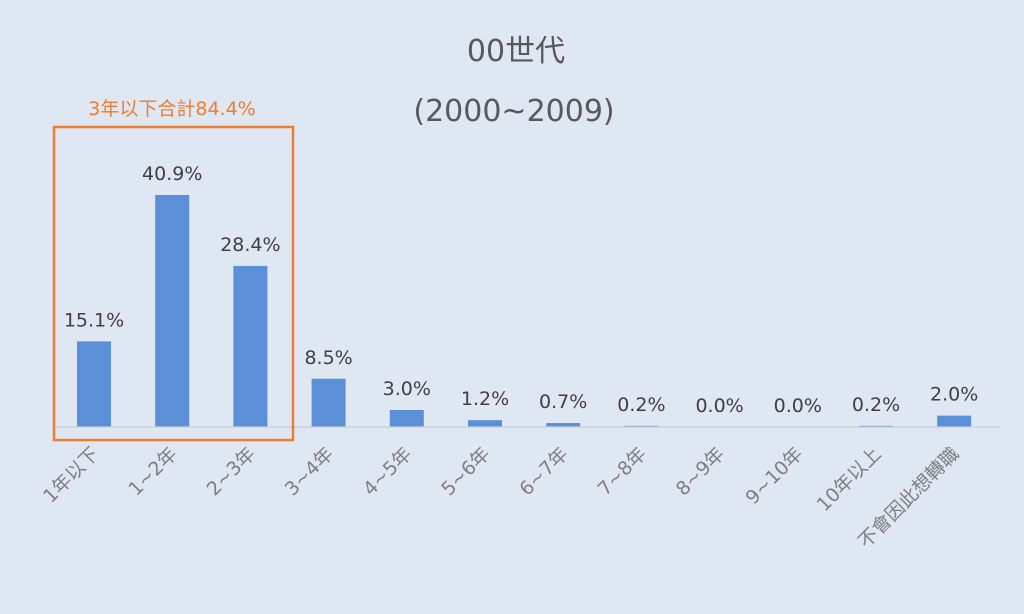  Describe the element at coordinates (71, 475) in the screenshot. I see `x-tick-label-0: 1年以下` at that location.